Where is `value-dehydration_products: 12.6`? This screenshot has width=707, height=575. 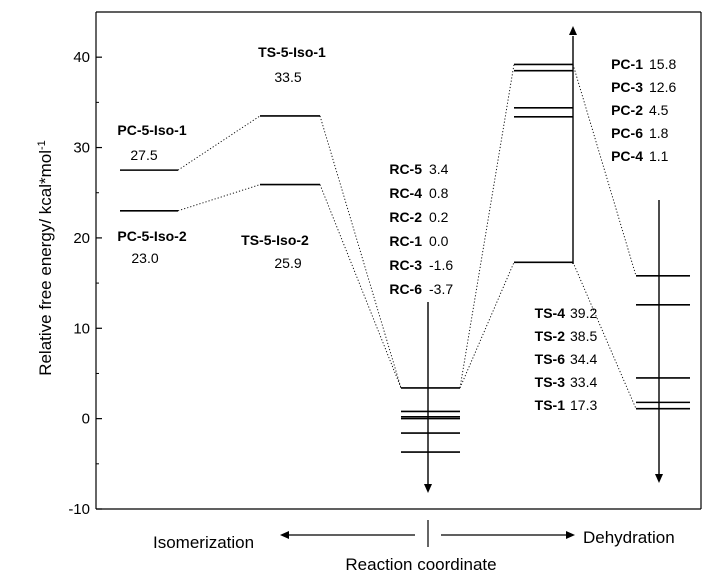 value-dehydration_products: 12.6 is located at coordinates (662, 87).